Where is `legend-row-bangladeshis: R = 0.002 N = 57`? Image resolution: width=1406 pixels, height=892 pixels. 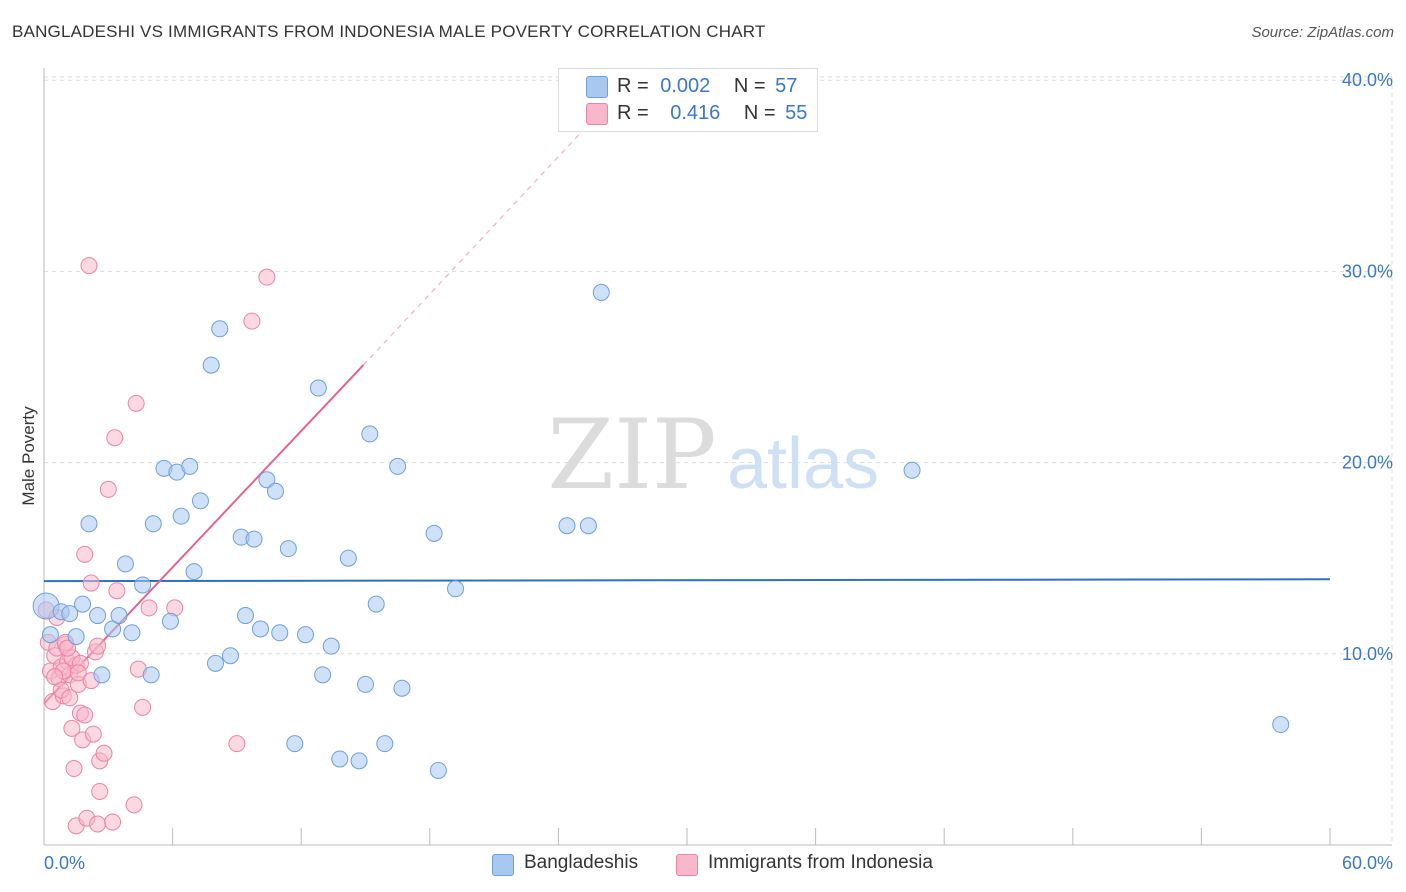
legend-row-bangladeshis: R = 0.002 N = 57 is located at coordinates (707, 86).